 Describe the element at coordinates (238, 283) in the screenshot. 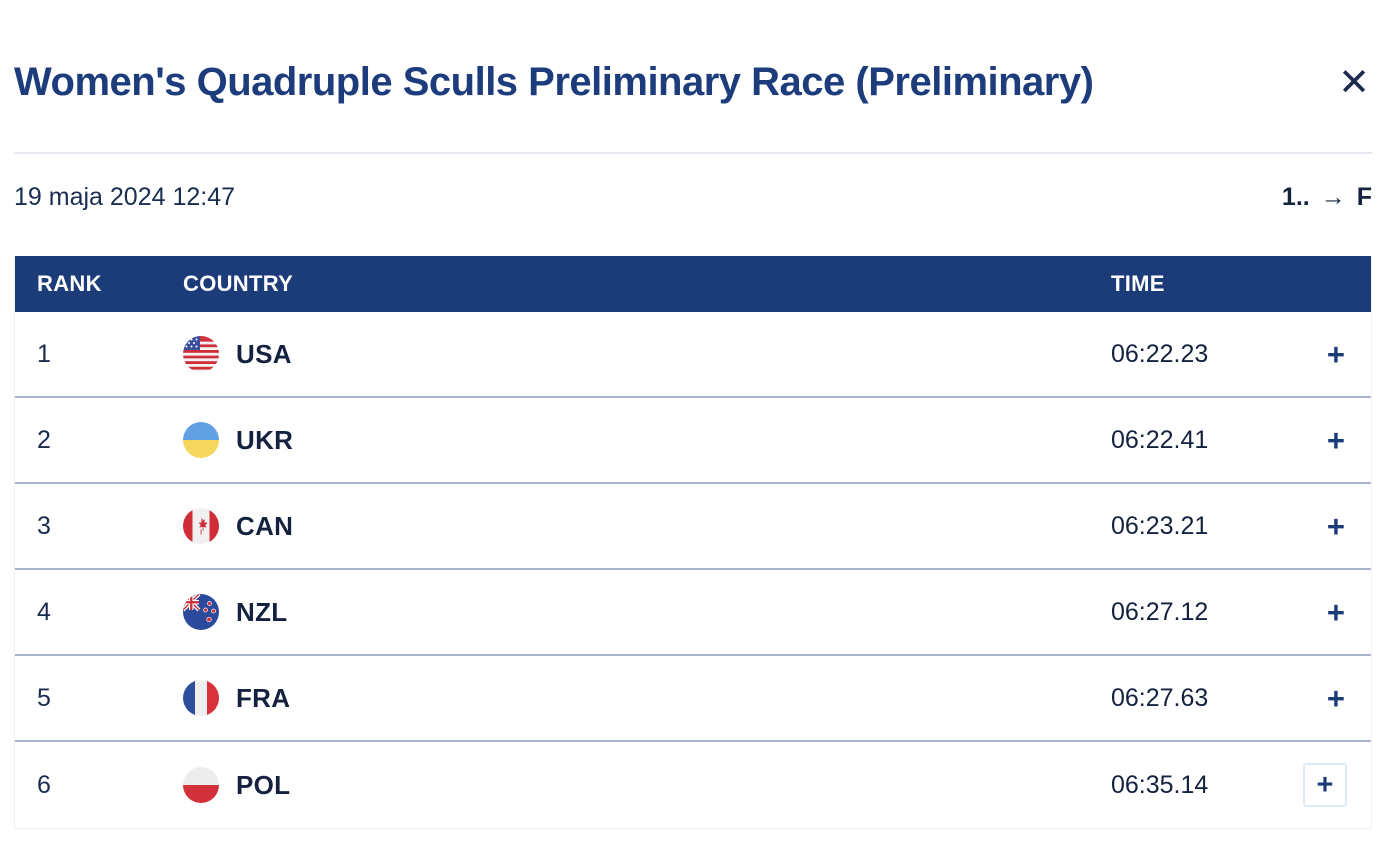

I see `header-country: COUNTRY` at that location.